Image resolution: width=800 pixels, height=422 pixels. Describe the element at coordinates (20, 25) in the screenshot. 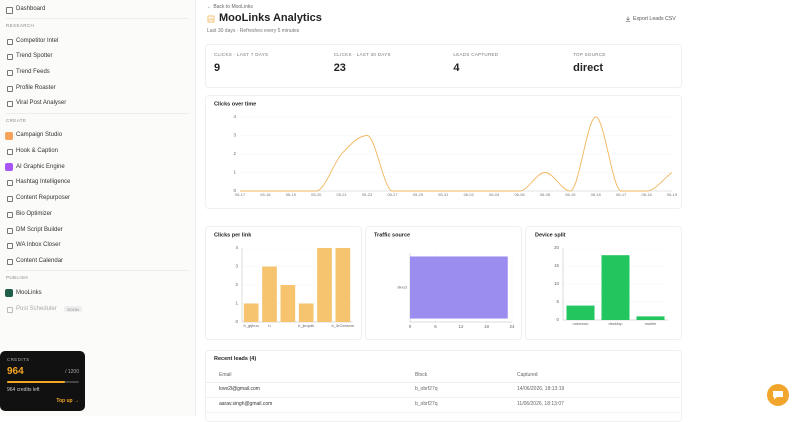

I see `section-title: RESEARCH` at that location.